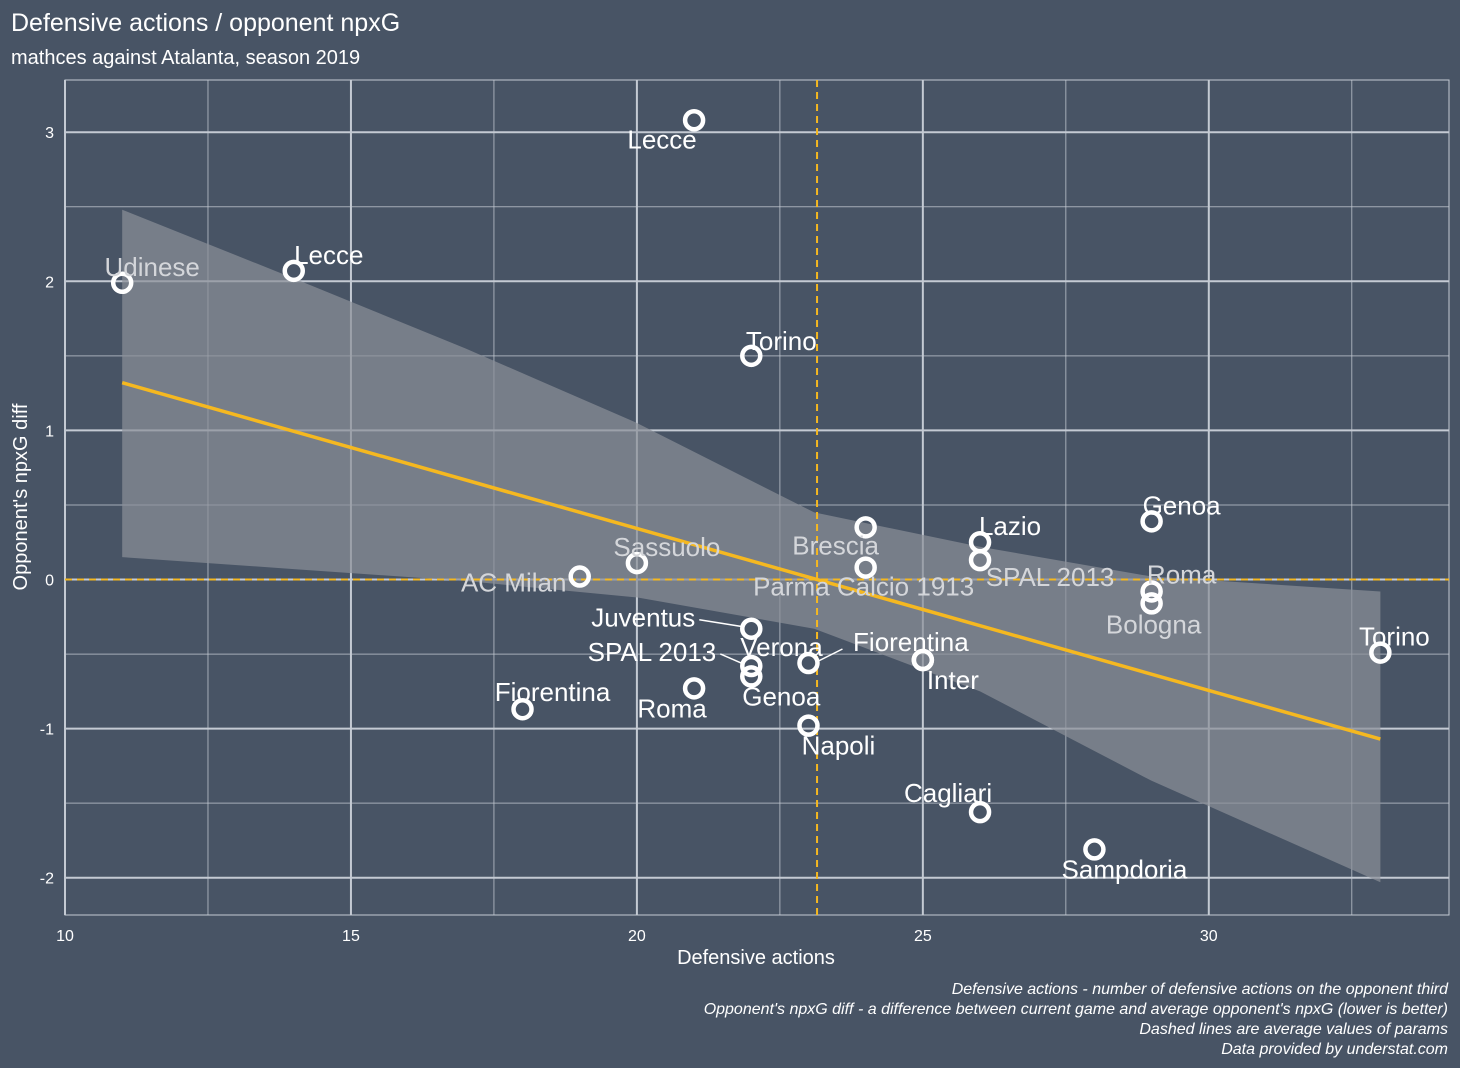  What do you see at coordinates (21, 496) in the screenshot?
I see `y-axis-label: Opponent's npxG diff` at bounding box center [21, 496].